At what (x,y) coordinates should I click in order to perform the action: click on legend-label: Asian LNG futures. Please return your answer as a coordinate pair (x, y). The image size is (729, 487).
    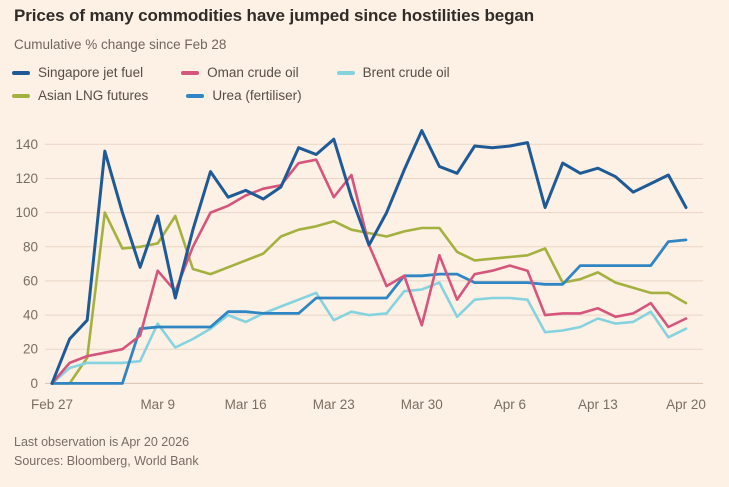
    Looking at the image, I should click on (93, 95).